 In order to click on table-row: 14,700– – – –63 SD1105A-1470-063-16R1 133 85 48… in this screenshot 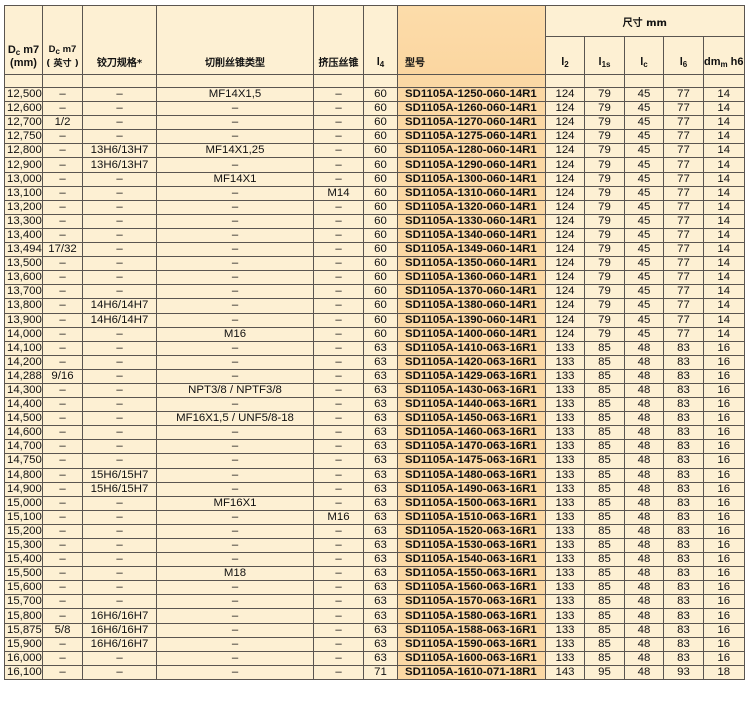, I will do `click(374, 447)`.